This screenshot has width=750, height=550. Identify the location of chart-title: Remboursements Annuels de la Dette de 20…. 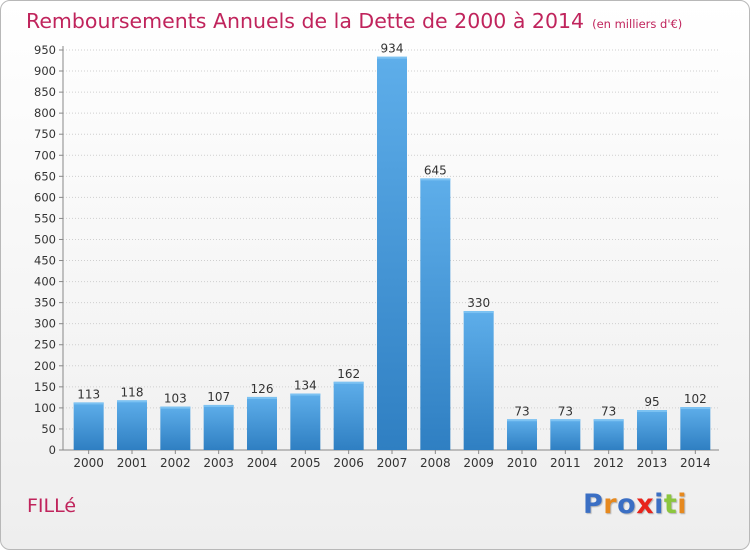
(354, 21).